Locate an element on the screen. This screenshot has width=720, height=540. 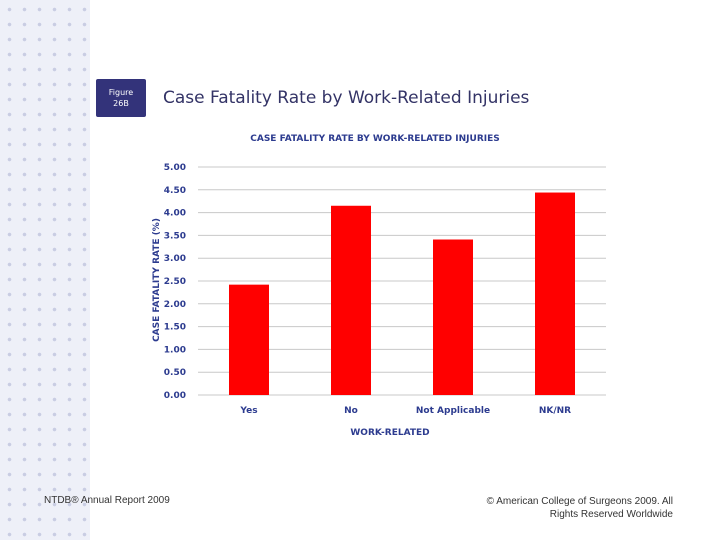
y-tick-label: 0.50 is located at coordinates (175, 373).